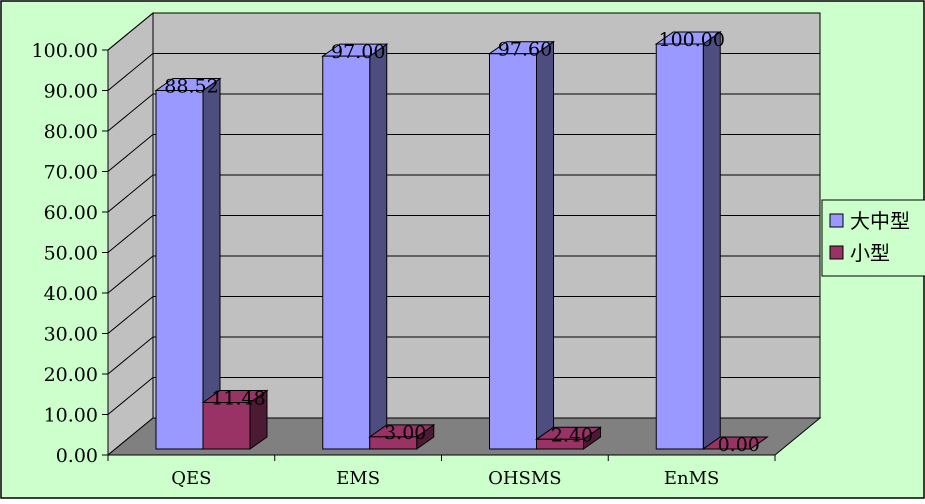  I want to click on floor, so click(464, 436).